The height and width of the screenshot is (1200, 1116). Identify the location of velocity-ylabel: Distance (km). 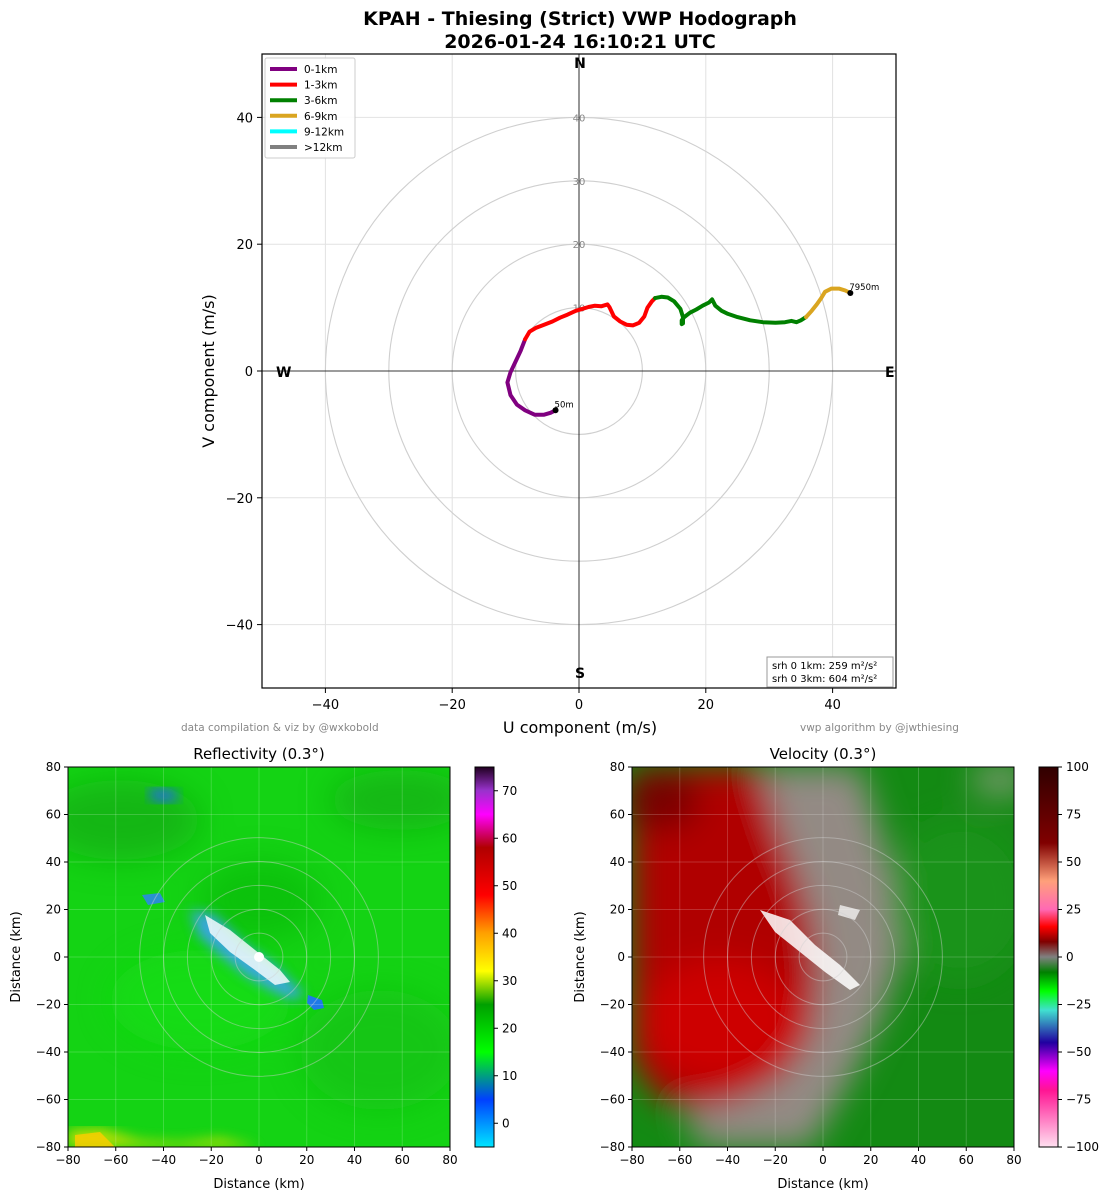
(580, 956).